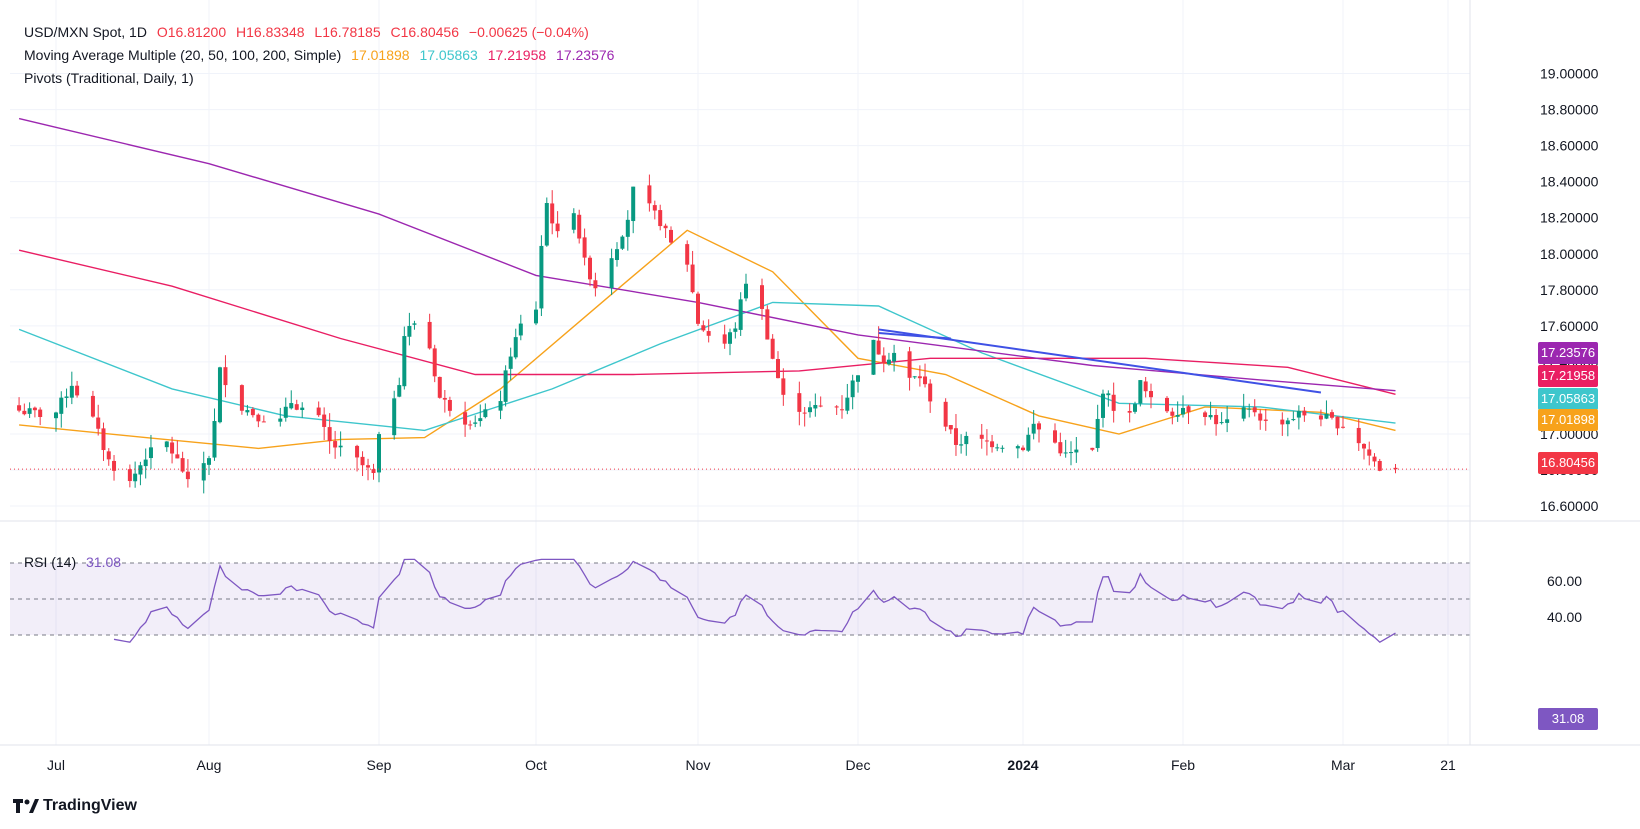 This screenshot has width=1640, height=829. What do you see at coordinates (448, 55) in the screenshot?
I see `ma50-value: 17.05863` at bounding box center [448, 55].